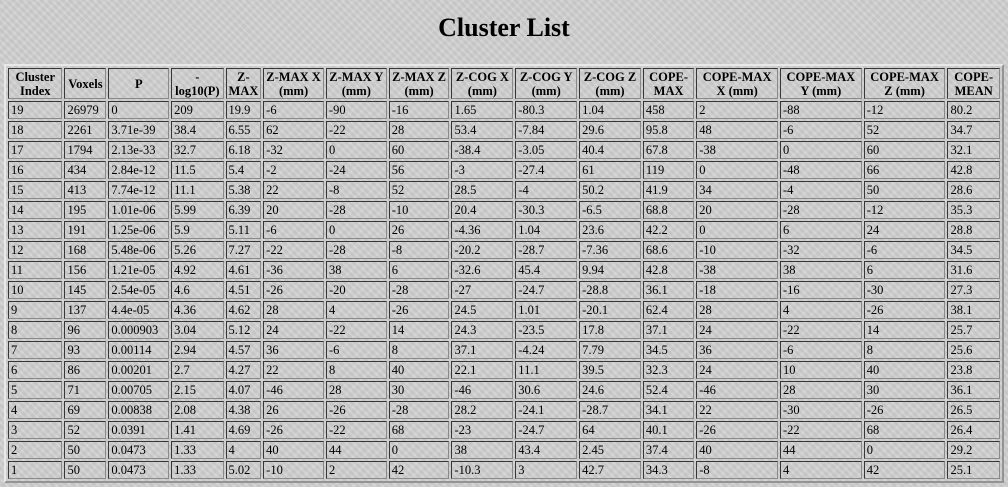  What do you see at coordinates (85, 470) in the screenshot?
I see `table-cell: 50` at bounding box center [85, 470].